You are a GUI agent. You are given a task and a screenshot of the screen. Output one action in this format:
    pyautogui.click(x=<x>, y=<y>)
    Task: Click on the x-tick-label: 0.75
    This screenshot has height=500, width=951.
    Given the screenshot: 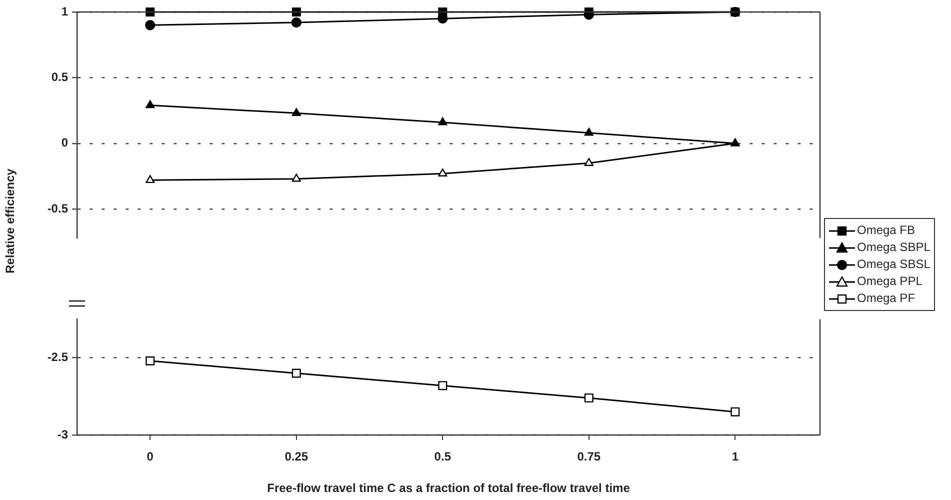 What is the action you would take?
    pyautogui.click(x=589, y=457)
    